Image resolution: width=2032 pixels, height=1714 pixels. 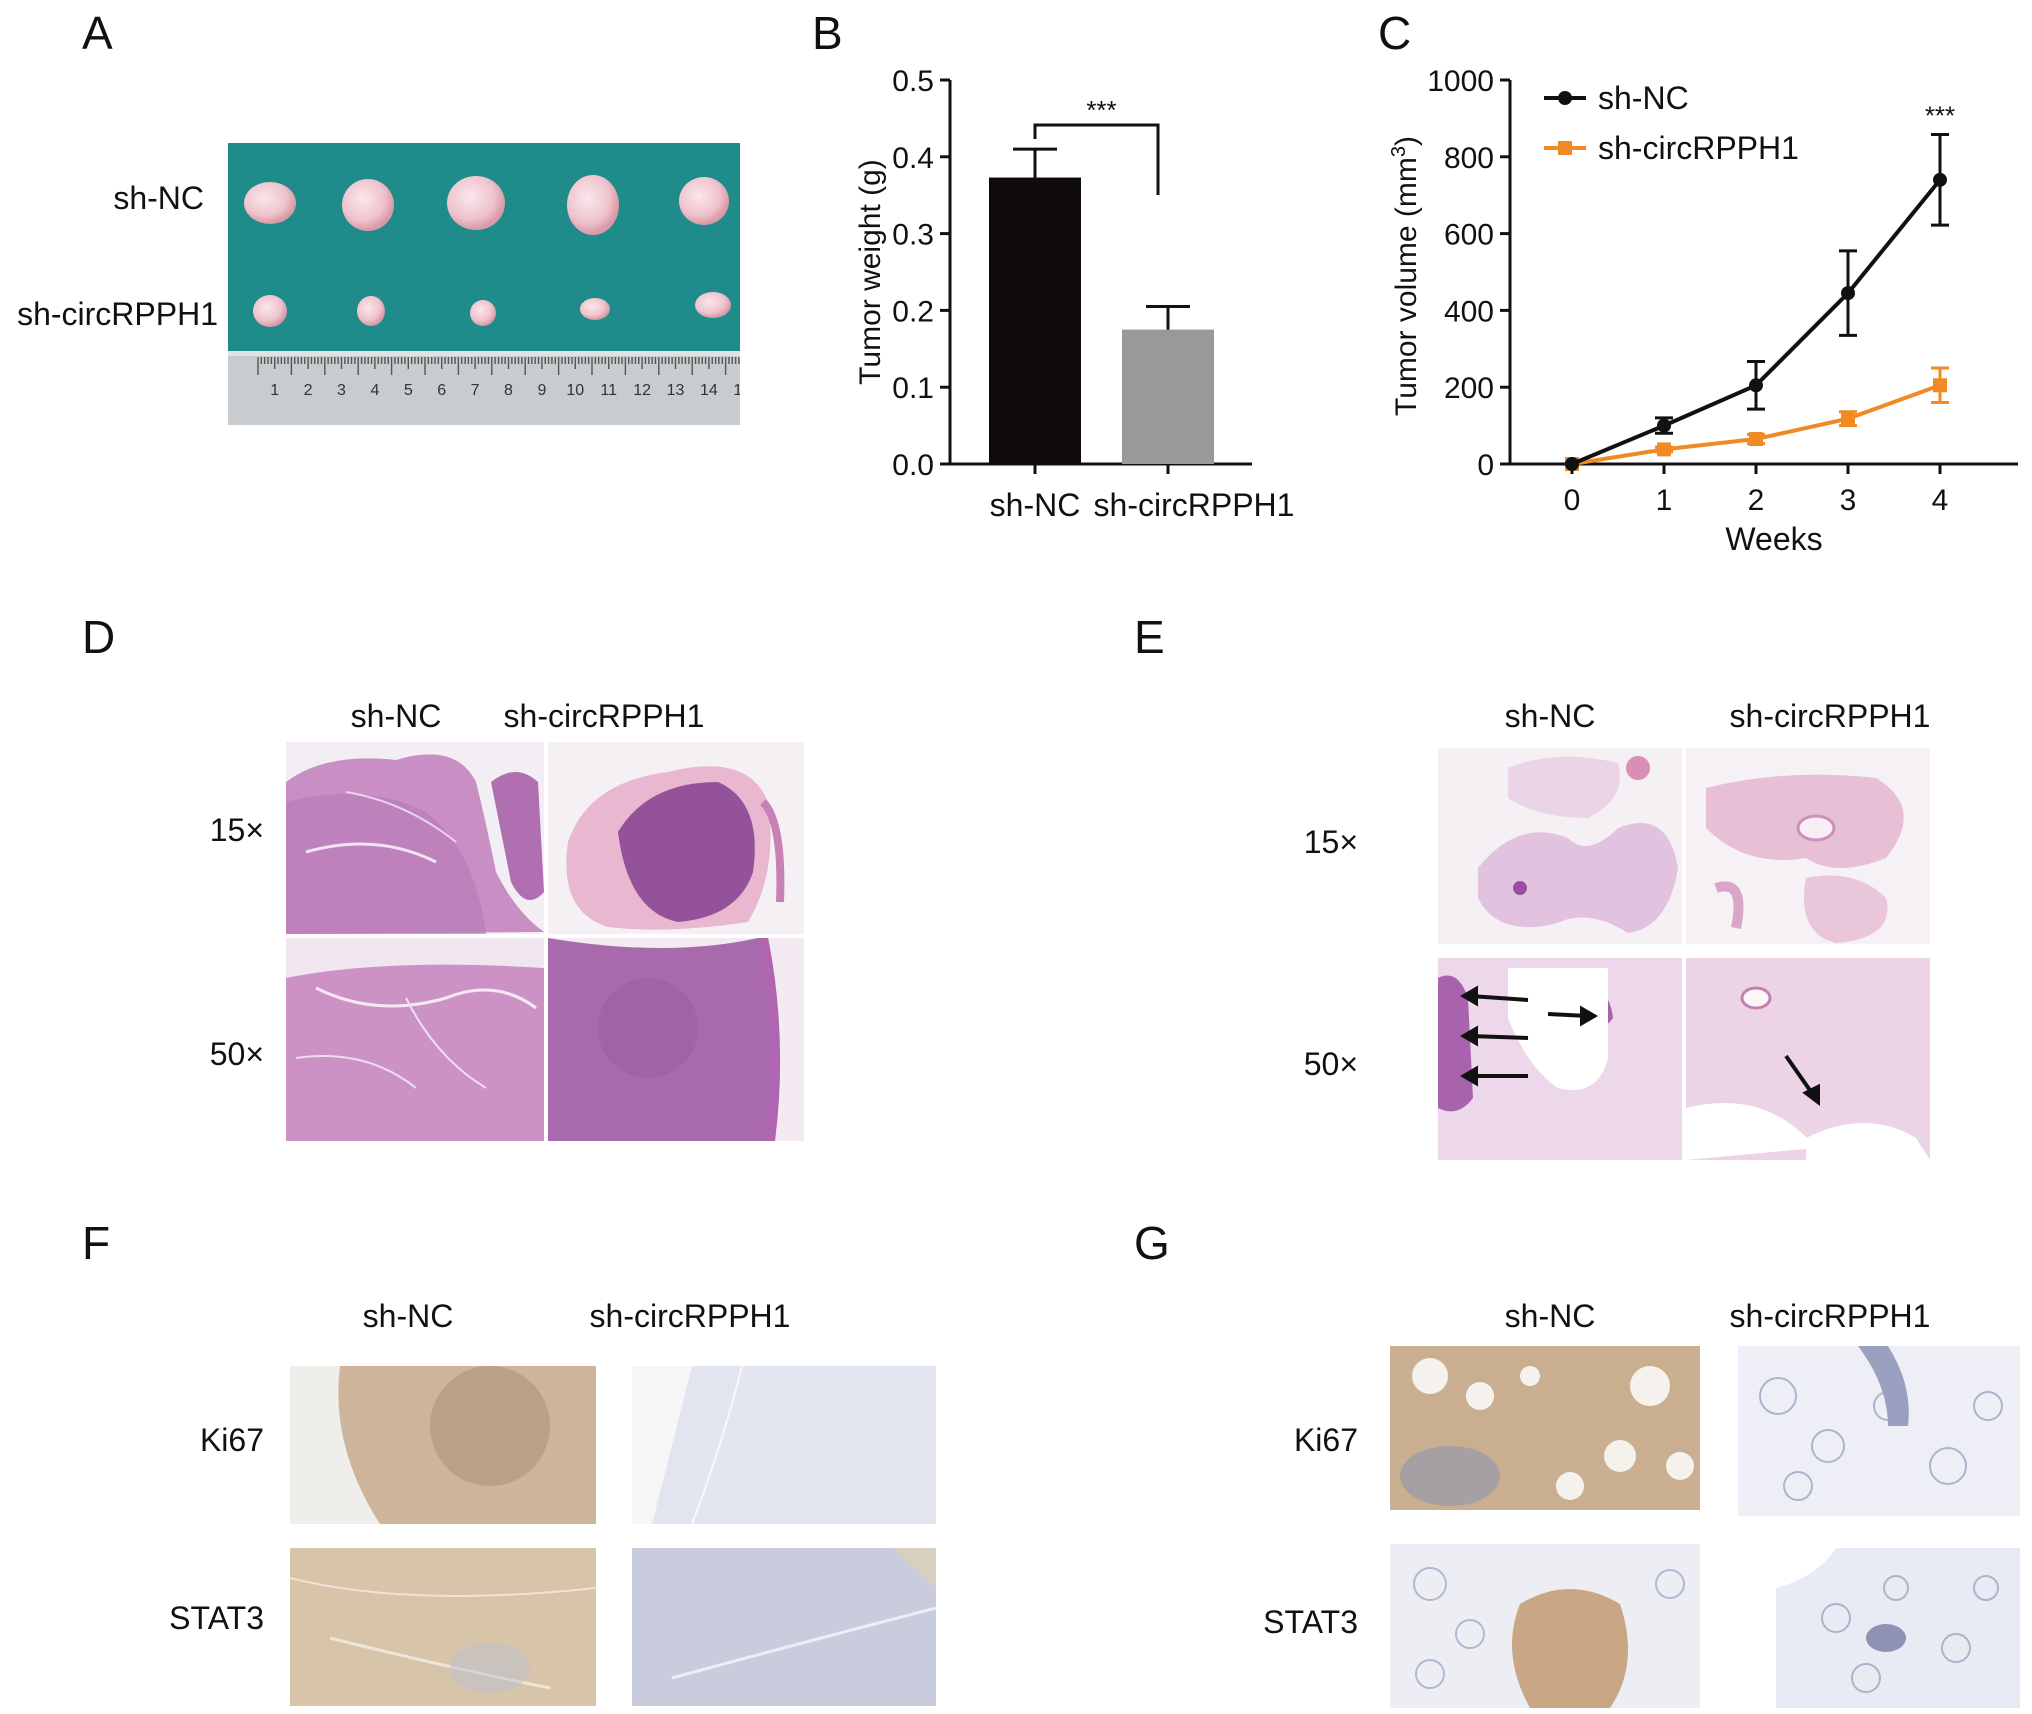 I want to click on ruler-number: 3, so click(x=341, y=390).